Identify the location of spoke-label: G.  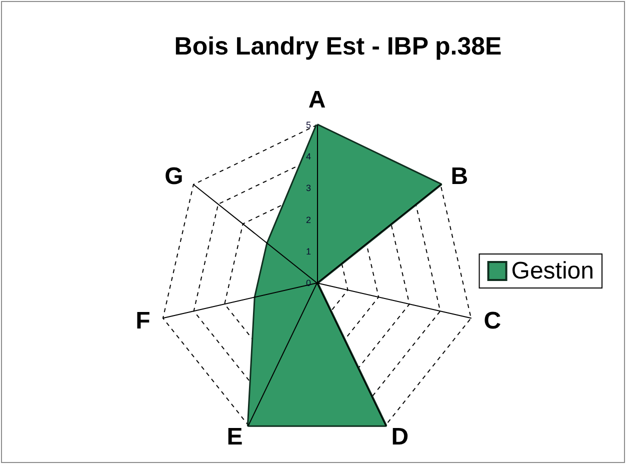
(174, 176).